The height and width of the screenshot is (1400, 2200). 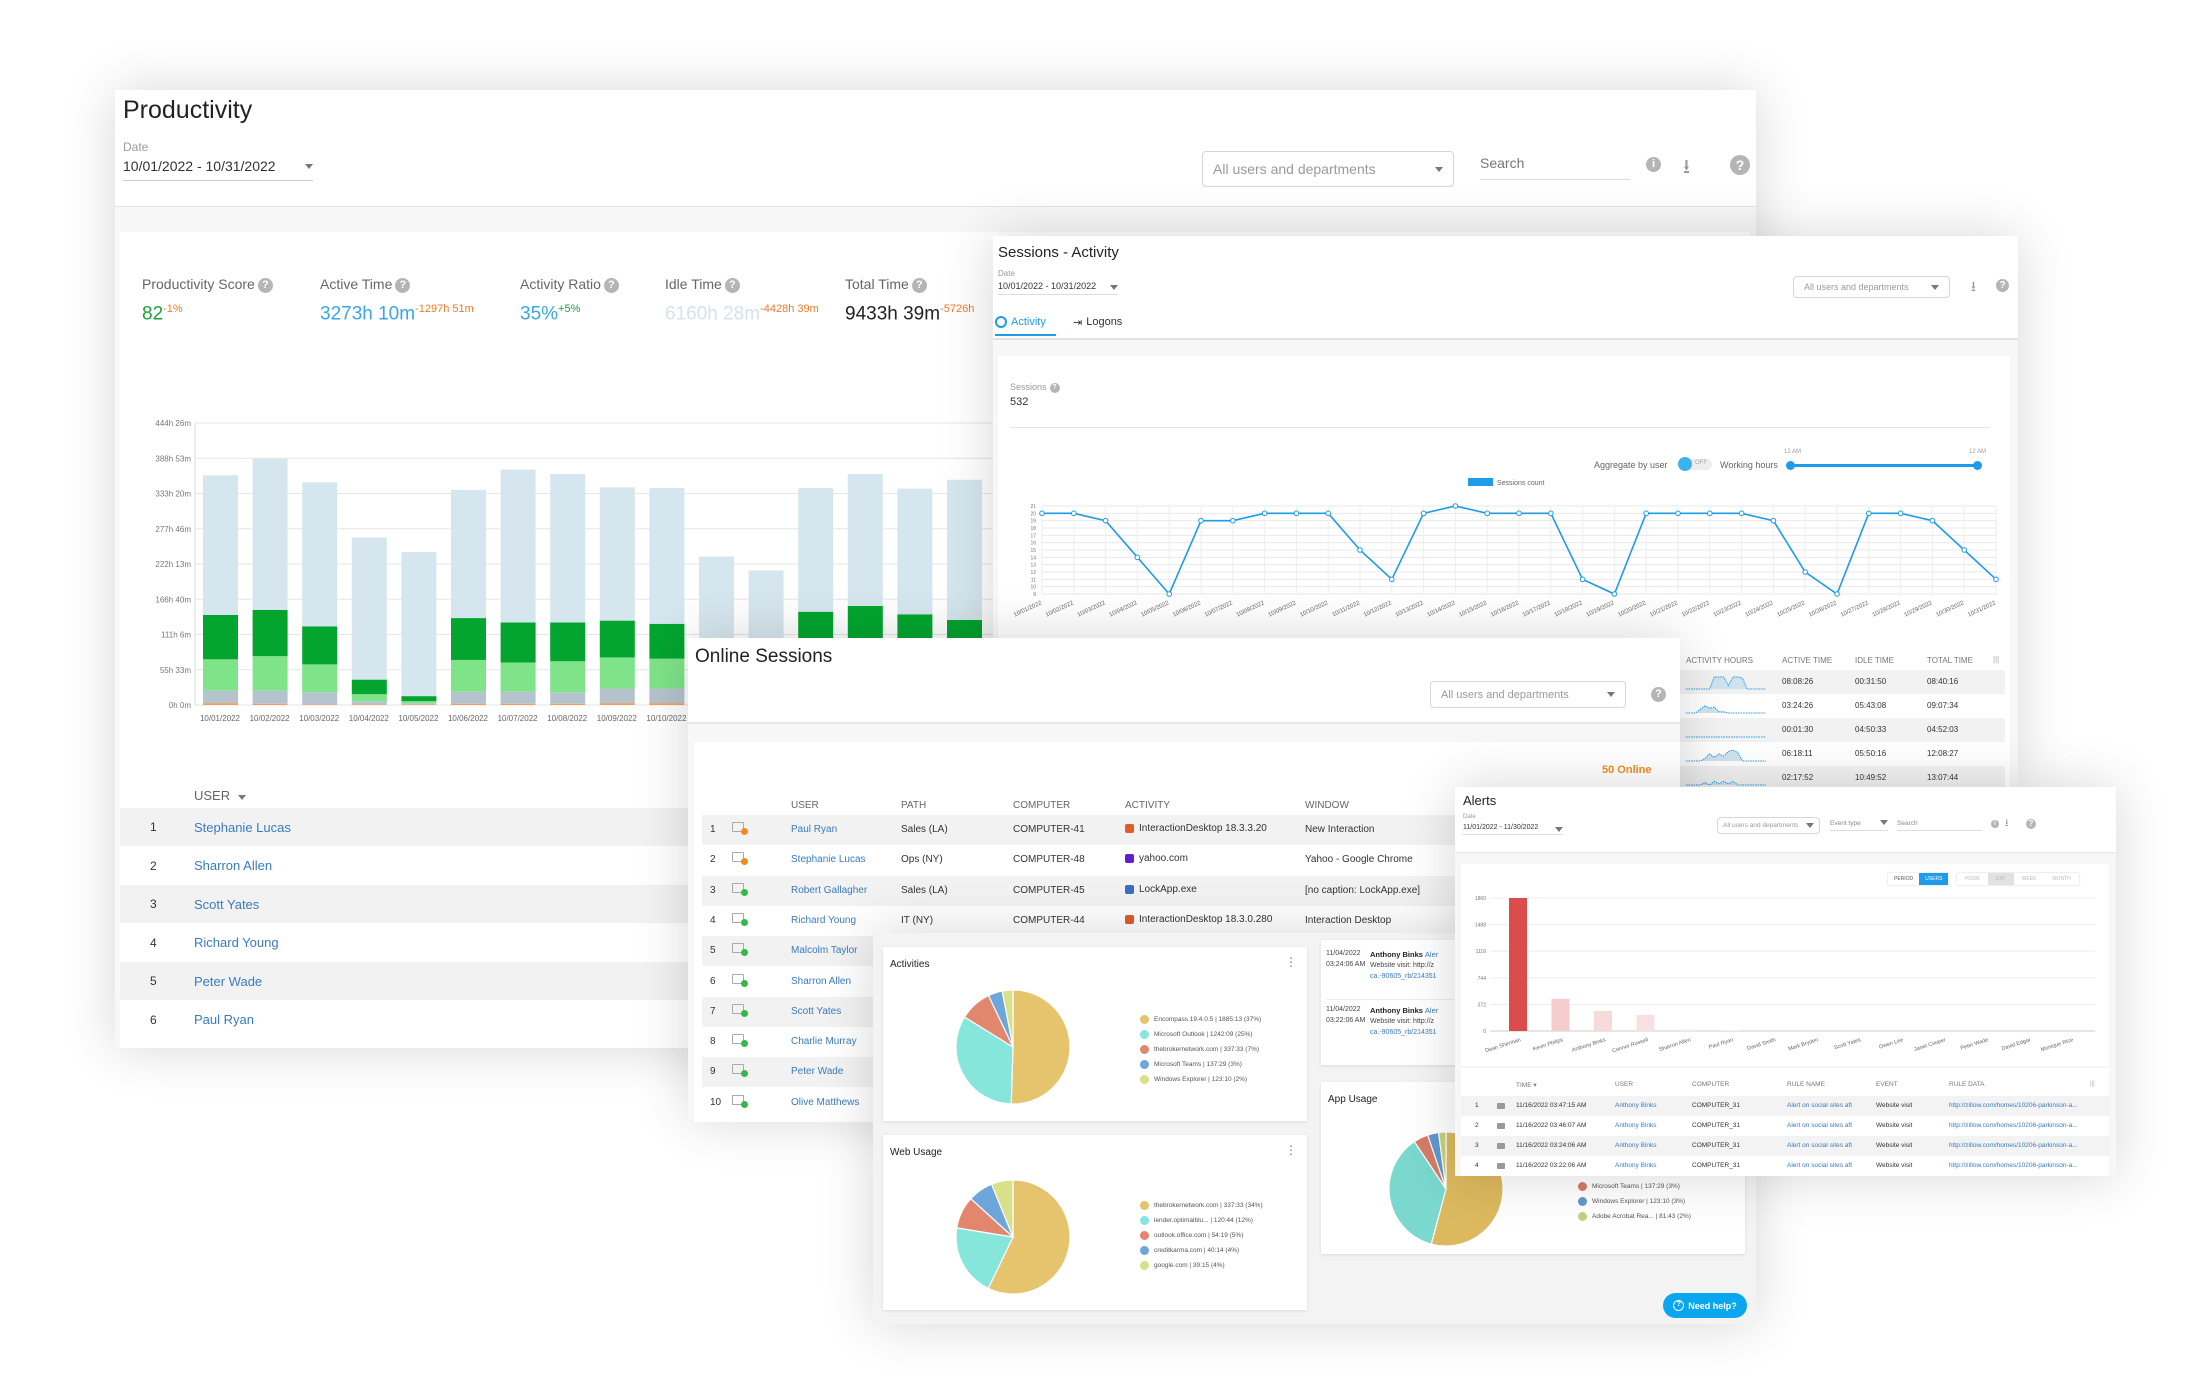 What do you see at coordinates (2061, 879) in the screenshot?
I see `period-month: MONTH` at bounding box center [2061, 879].